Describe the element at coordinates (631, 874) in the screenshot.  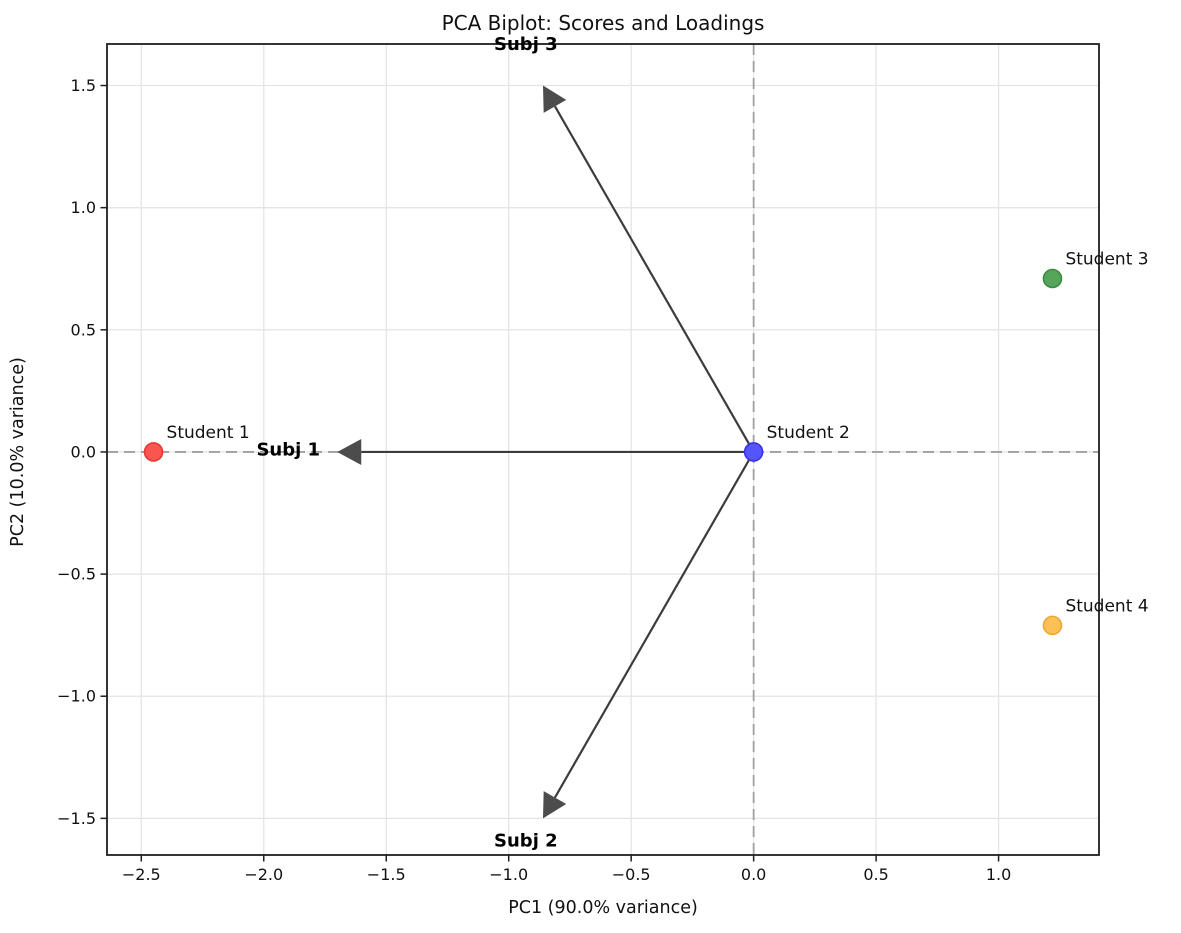
I see `x-tick-label: −0.5` at that location.